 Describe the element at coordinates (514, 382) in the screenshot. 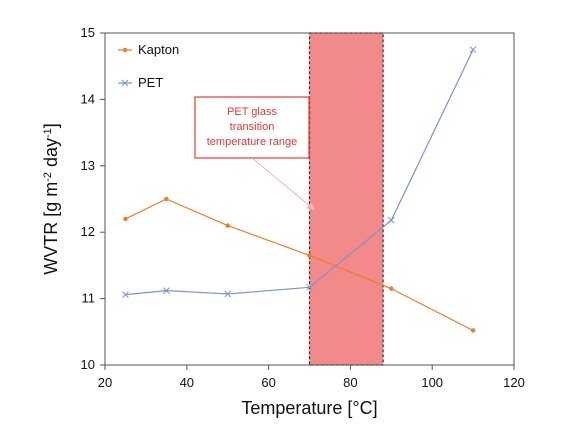

I see `x-tick-label: 120` at that location.